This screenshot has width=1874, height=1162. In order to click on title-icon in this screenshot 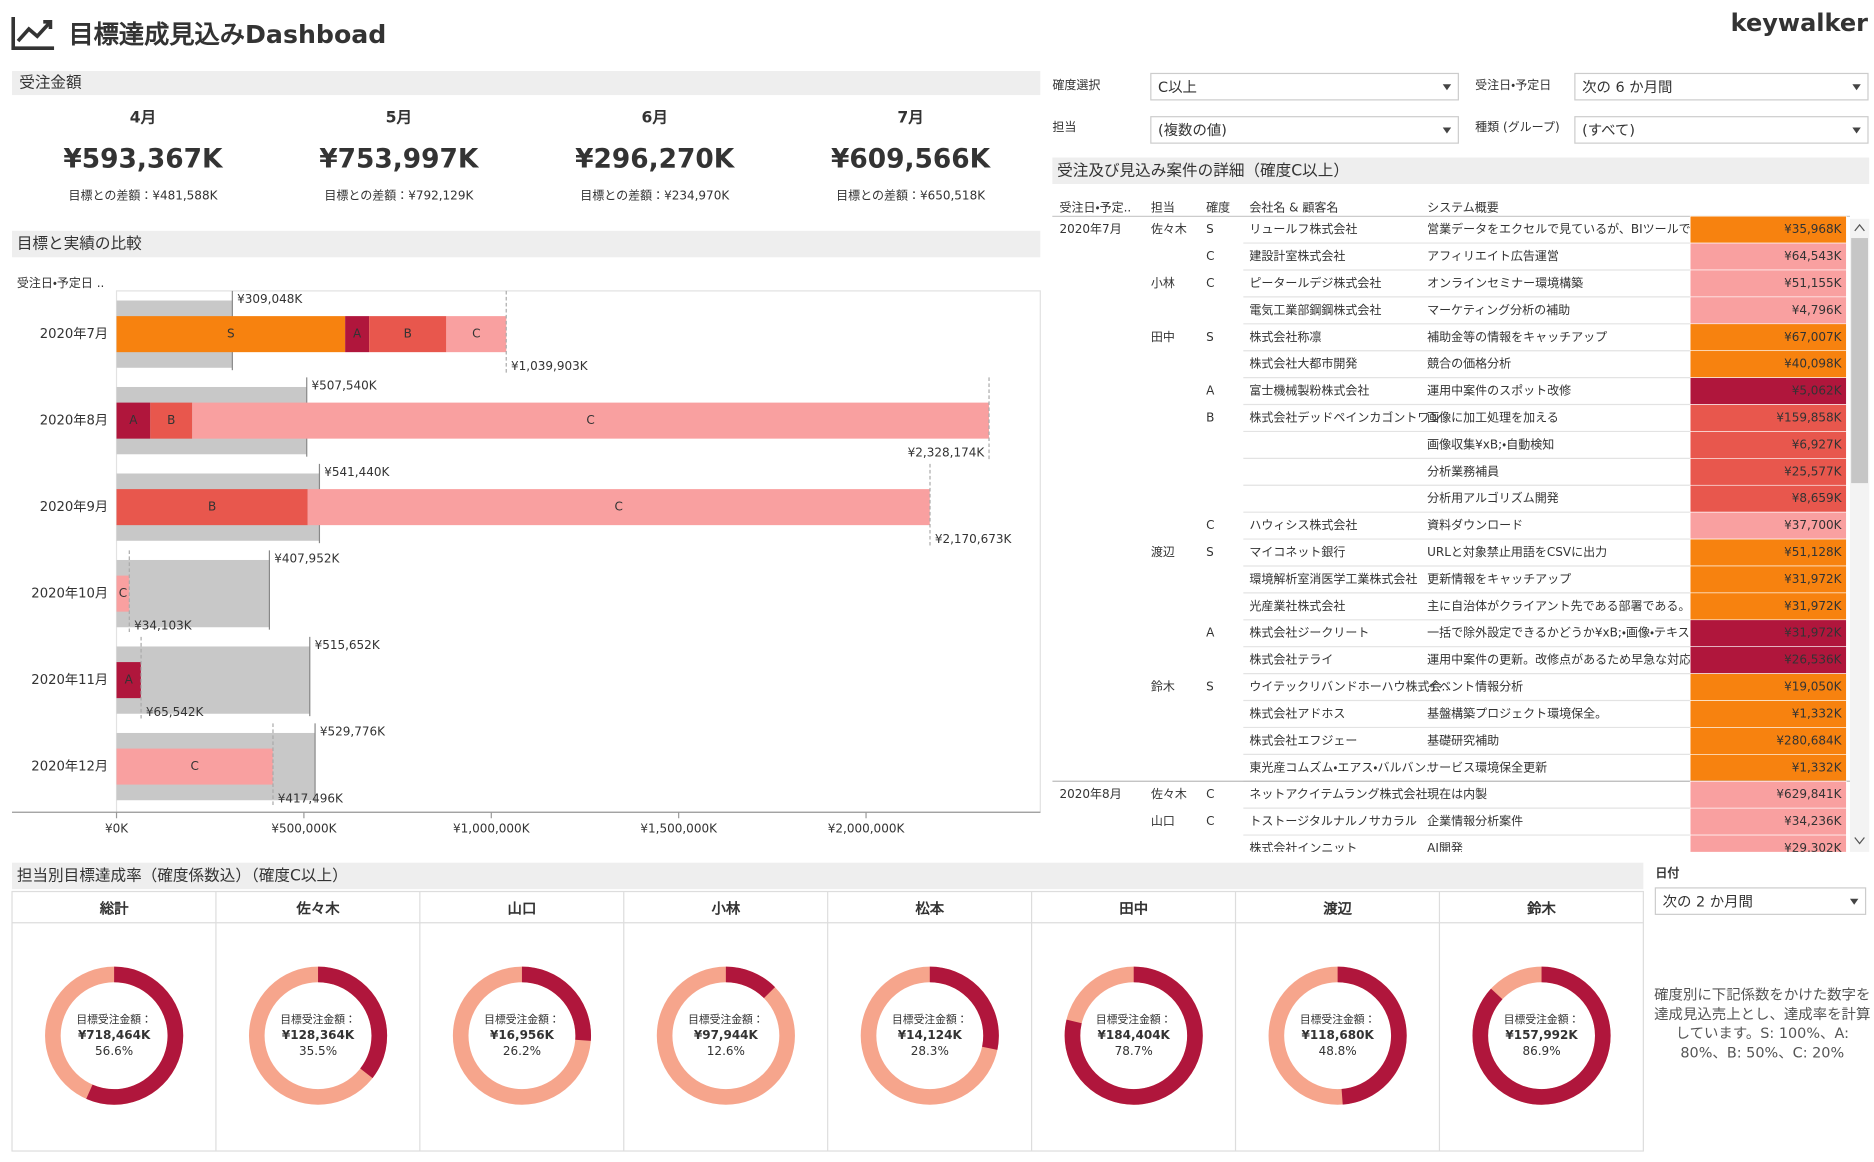, I will do `click(33, 33)`.